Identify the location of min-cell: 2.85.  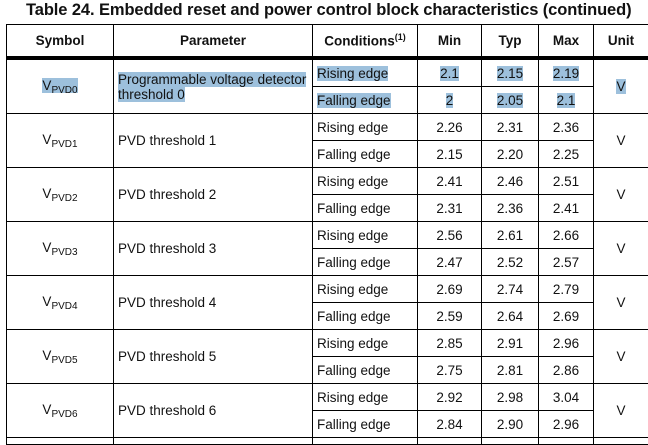
(450, 343).